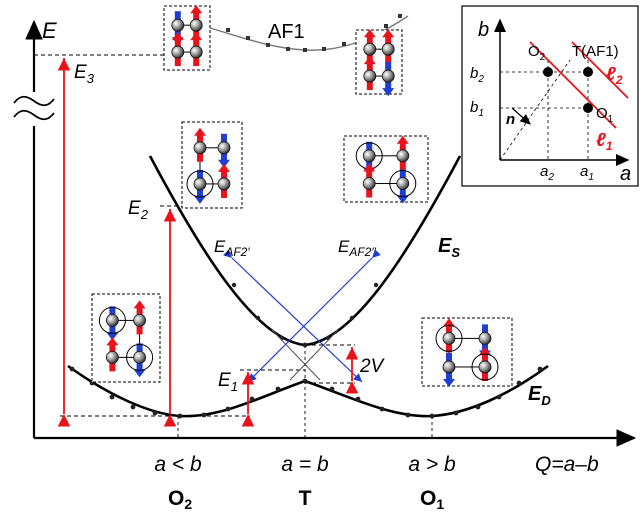 The height and width of the screenshot is (515, 644). I want to click on e3-label: E3, so click(84, 74).